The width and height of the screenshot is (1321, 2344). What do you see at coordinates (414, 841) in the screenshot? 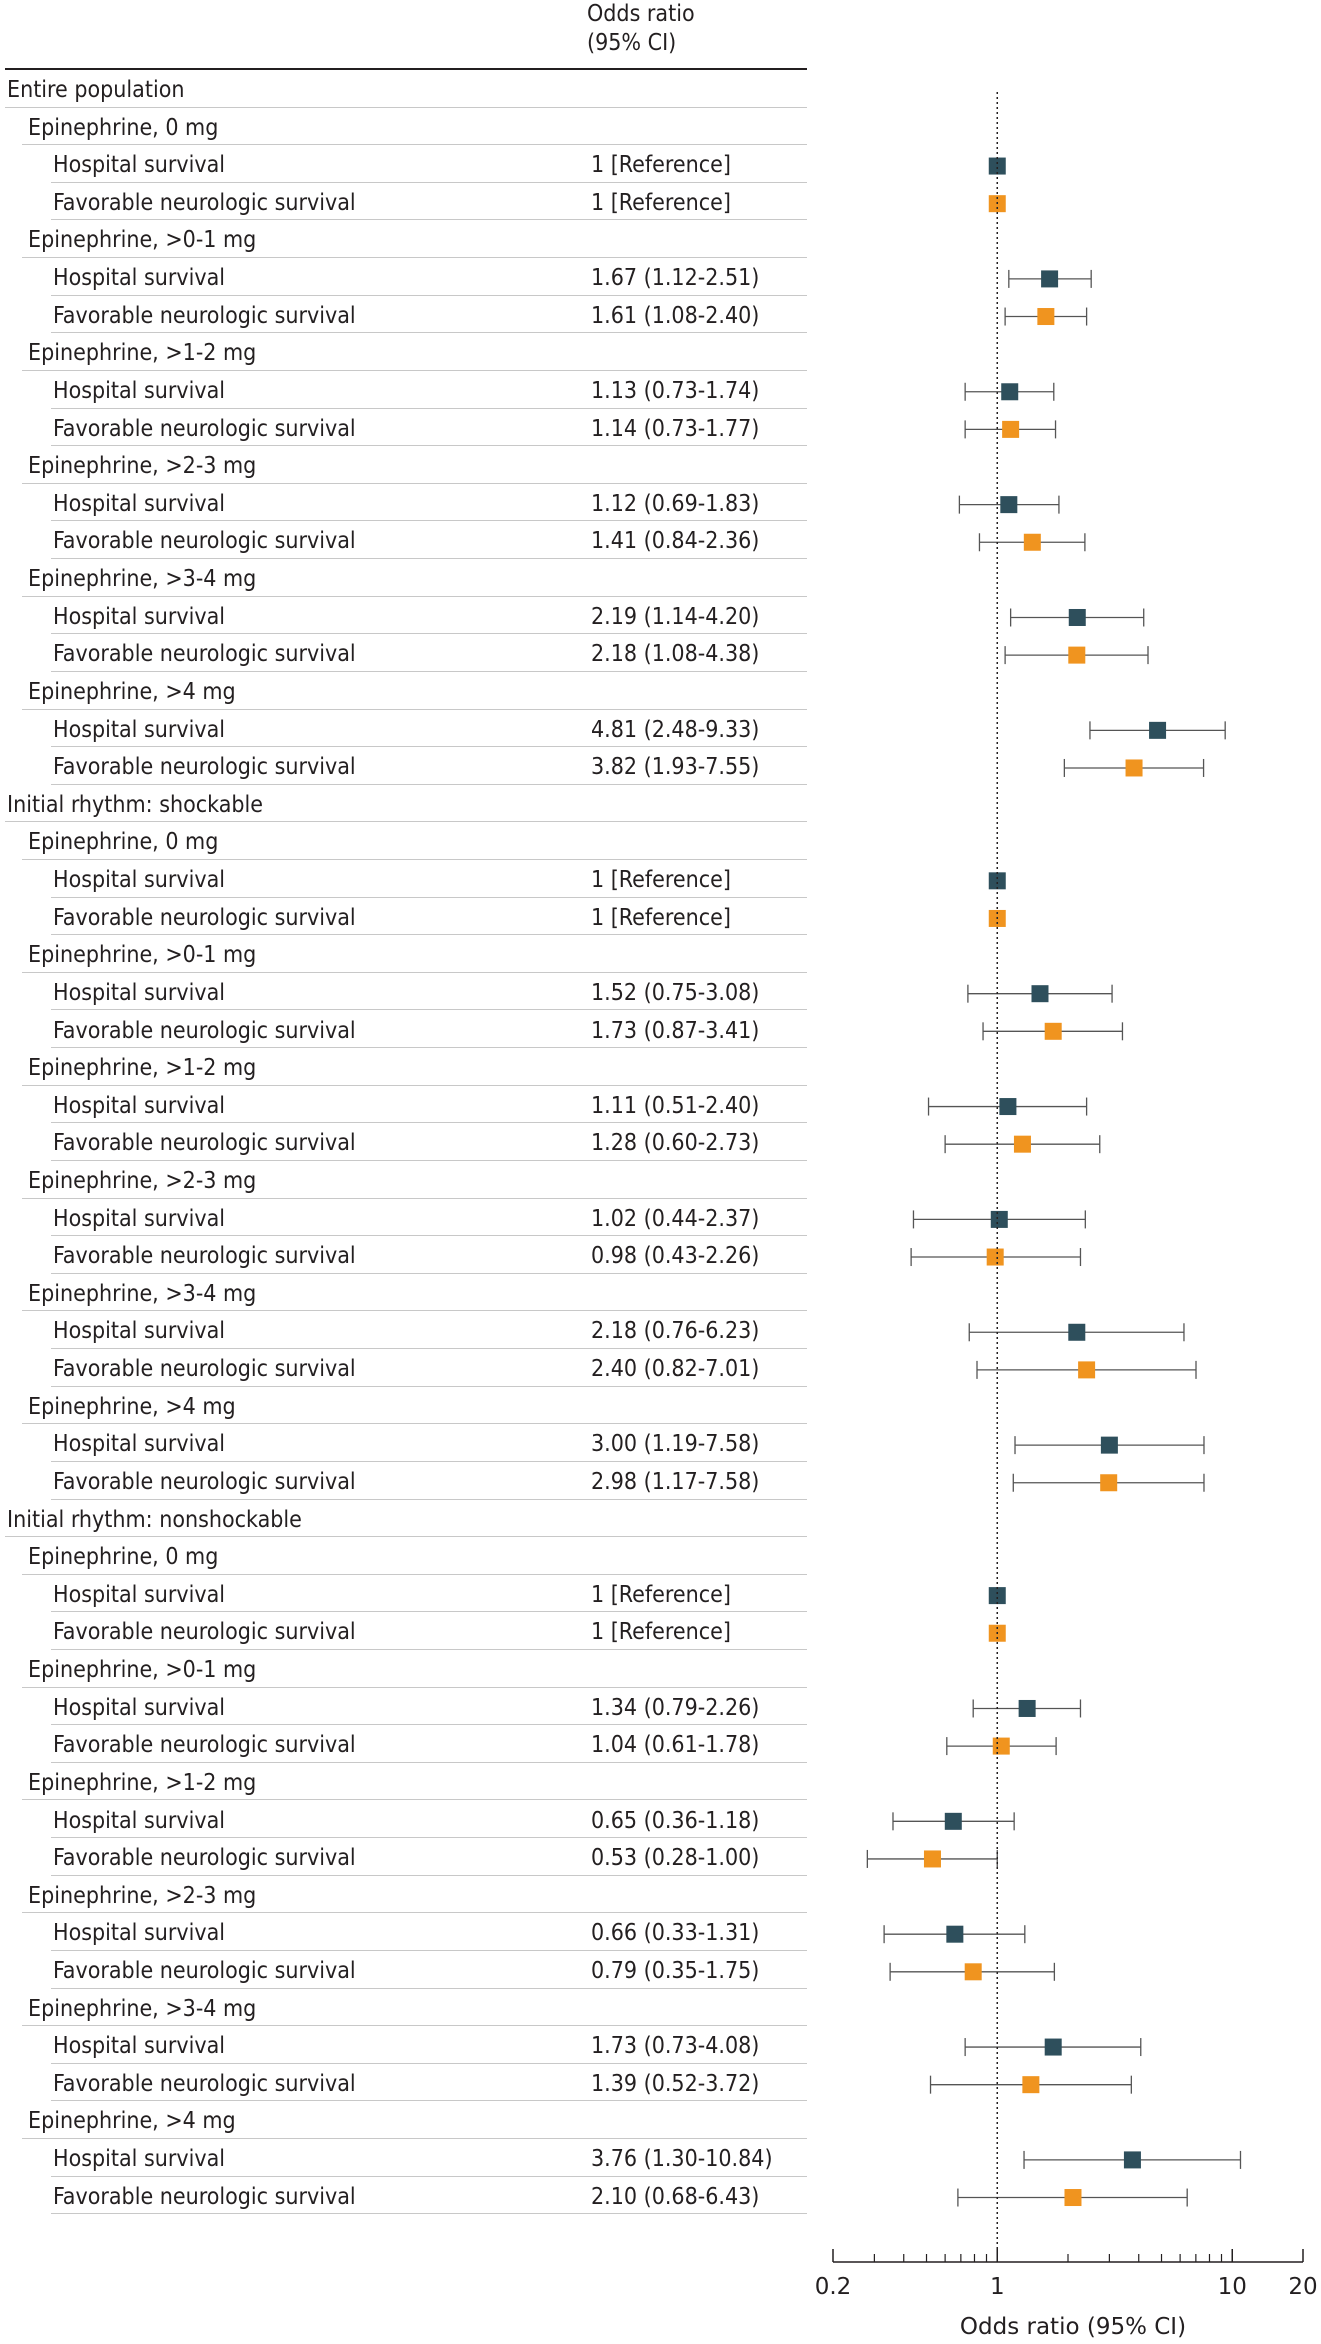
I see `dose-row: Epinephrine, 0 mg` at bounding box center [414, 841].